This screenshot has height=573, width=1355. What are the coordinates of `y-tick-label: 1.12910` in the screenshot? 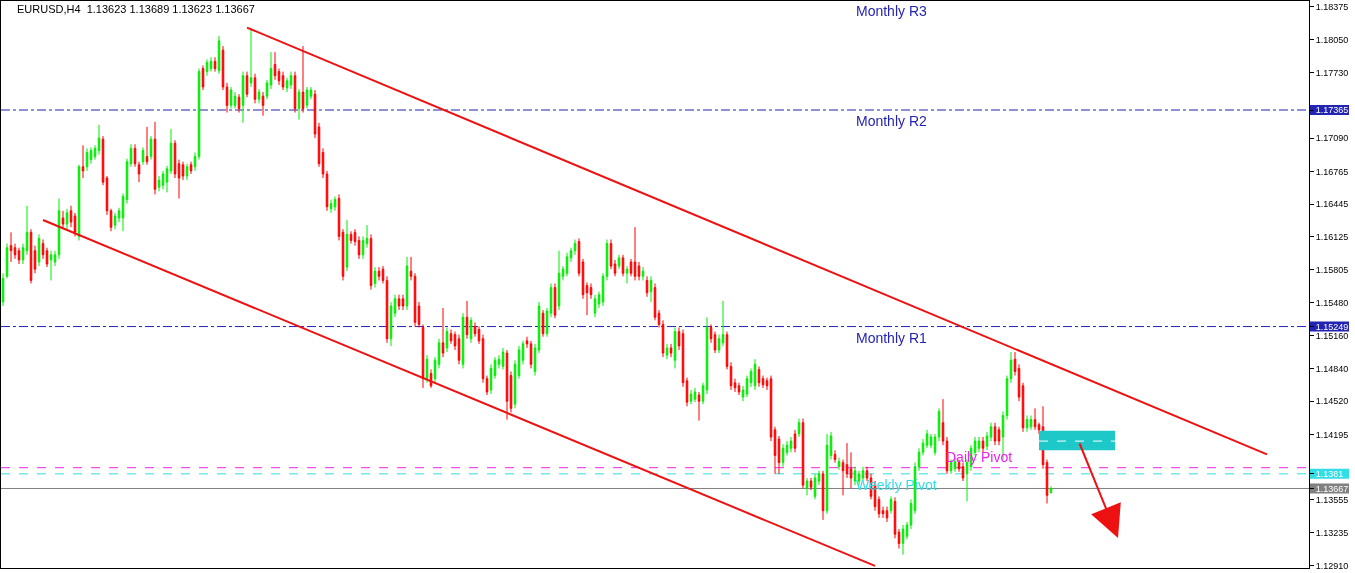 It's located at (1332, 566).